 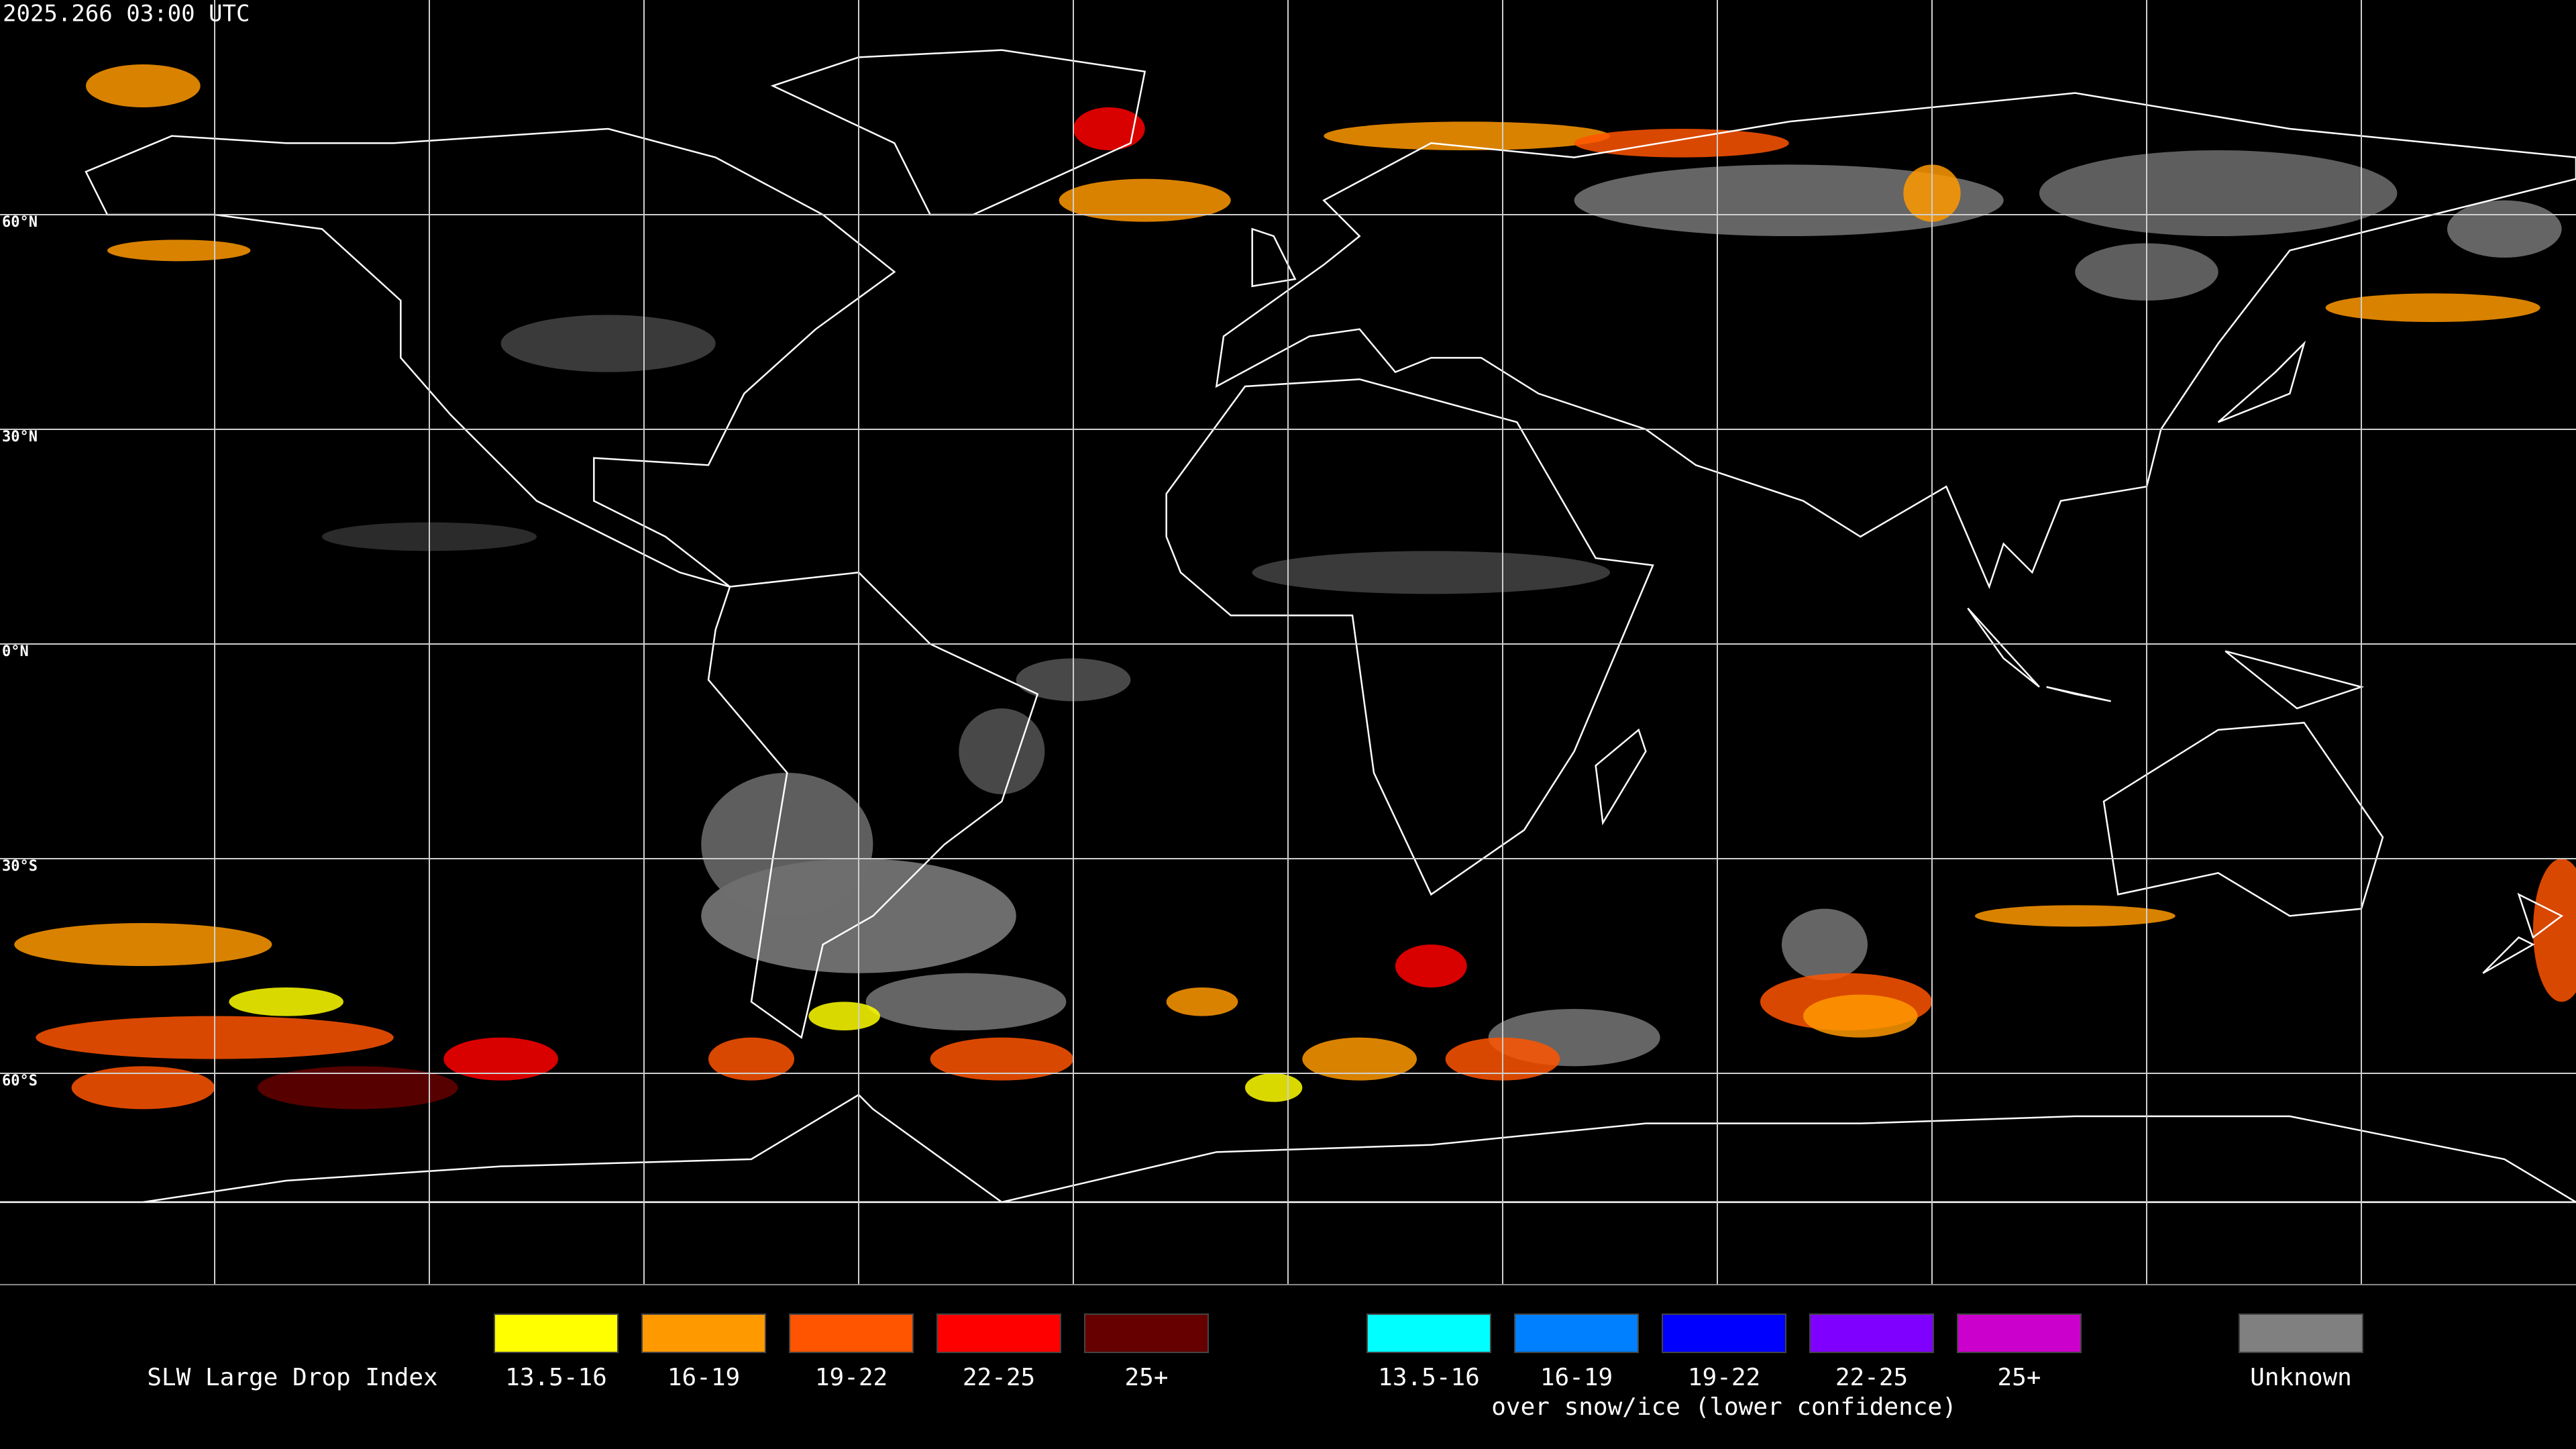 What do you see at coordinates (1724, 1407) in the screenshot?
I see `legend-caption: over snow/ice (lower confidence)` at bounding box center [1724, 1407].